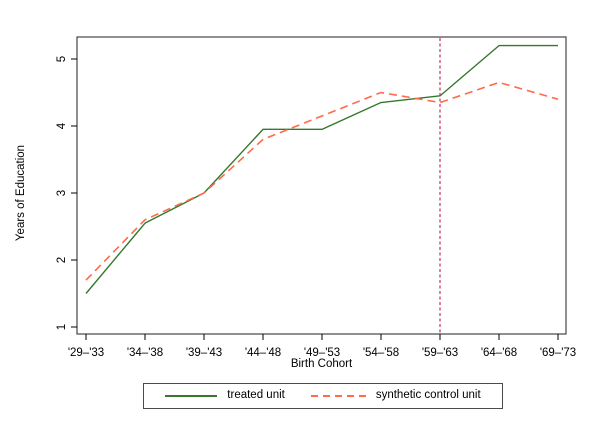 This screenshot has height=430, width=602. I want to click on y-tick-label: 4, so click(62, 125).